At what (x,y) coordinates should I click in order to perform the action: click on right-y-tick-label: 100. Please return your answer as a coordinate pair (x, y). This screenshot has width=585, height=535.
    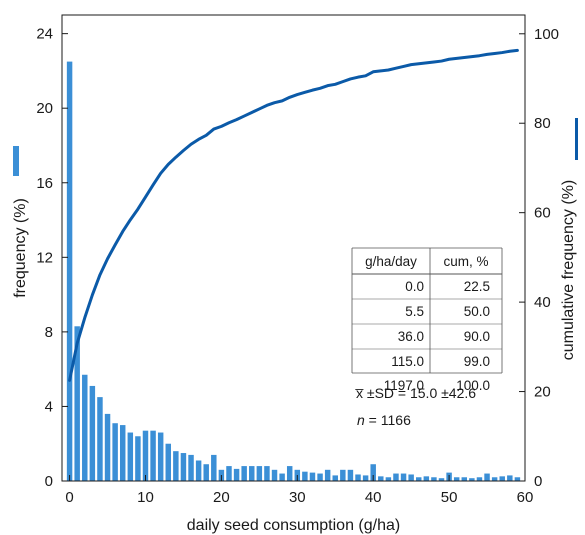
    Looking at the image, I should click on (546, 34).